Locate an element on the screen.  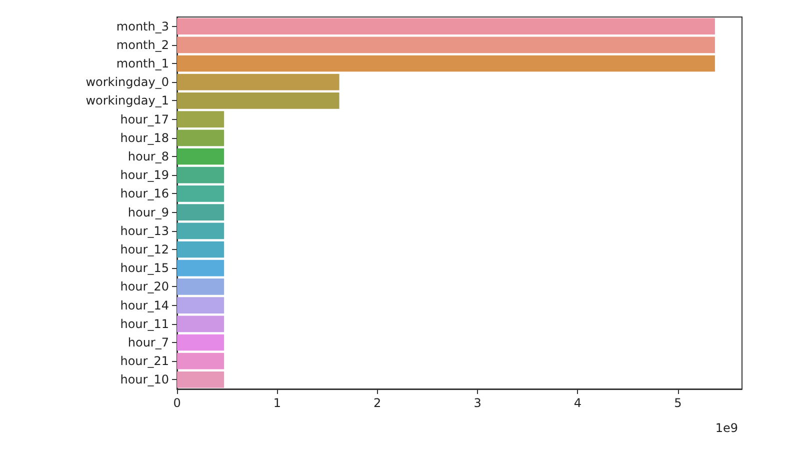
y-tick-label: hour_12 is located at coordinates (144, 249).